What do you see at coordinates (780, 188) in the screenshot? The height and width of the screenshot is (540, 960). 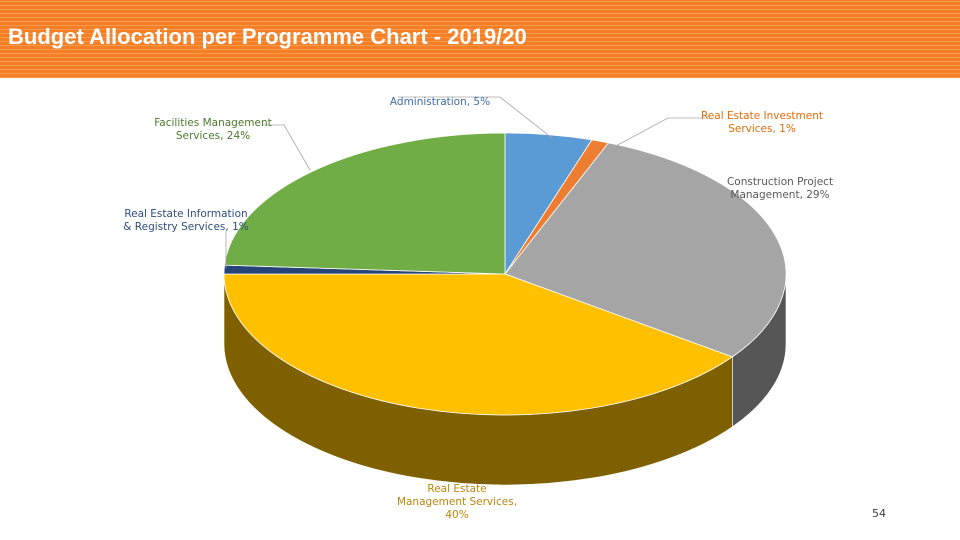 I see `data-label-2: Construction Project Management, 29%` at bounding box center [780, 188].